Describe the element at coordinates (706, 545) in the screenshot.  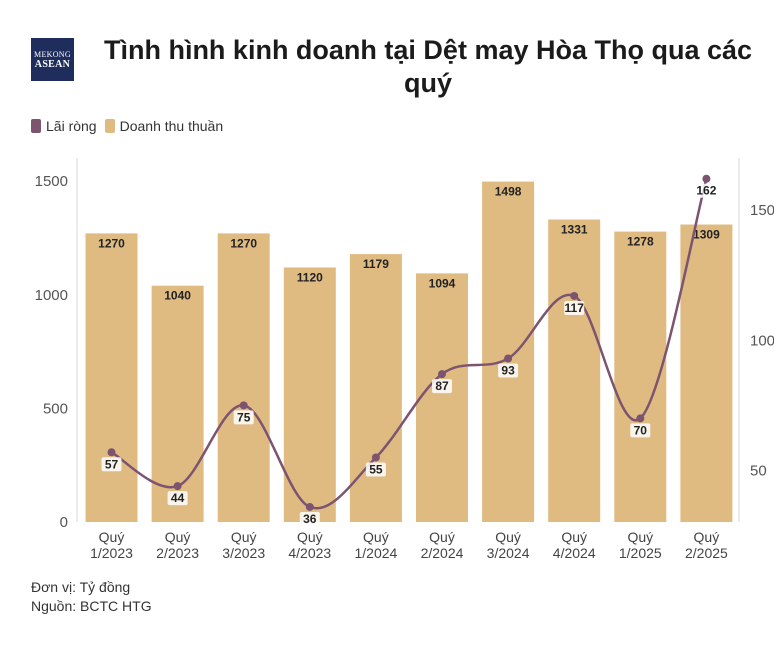
I see `x-tick-label: Quý 2/2025` at that location.